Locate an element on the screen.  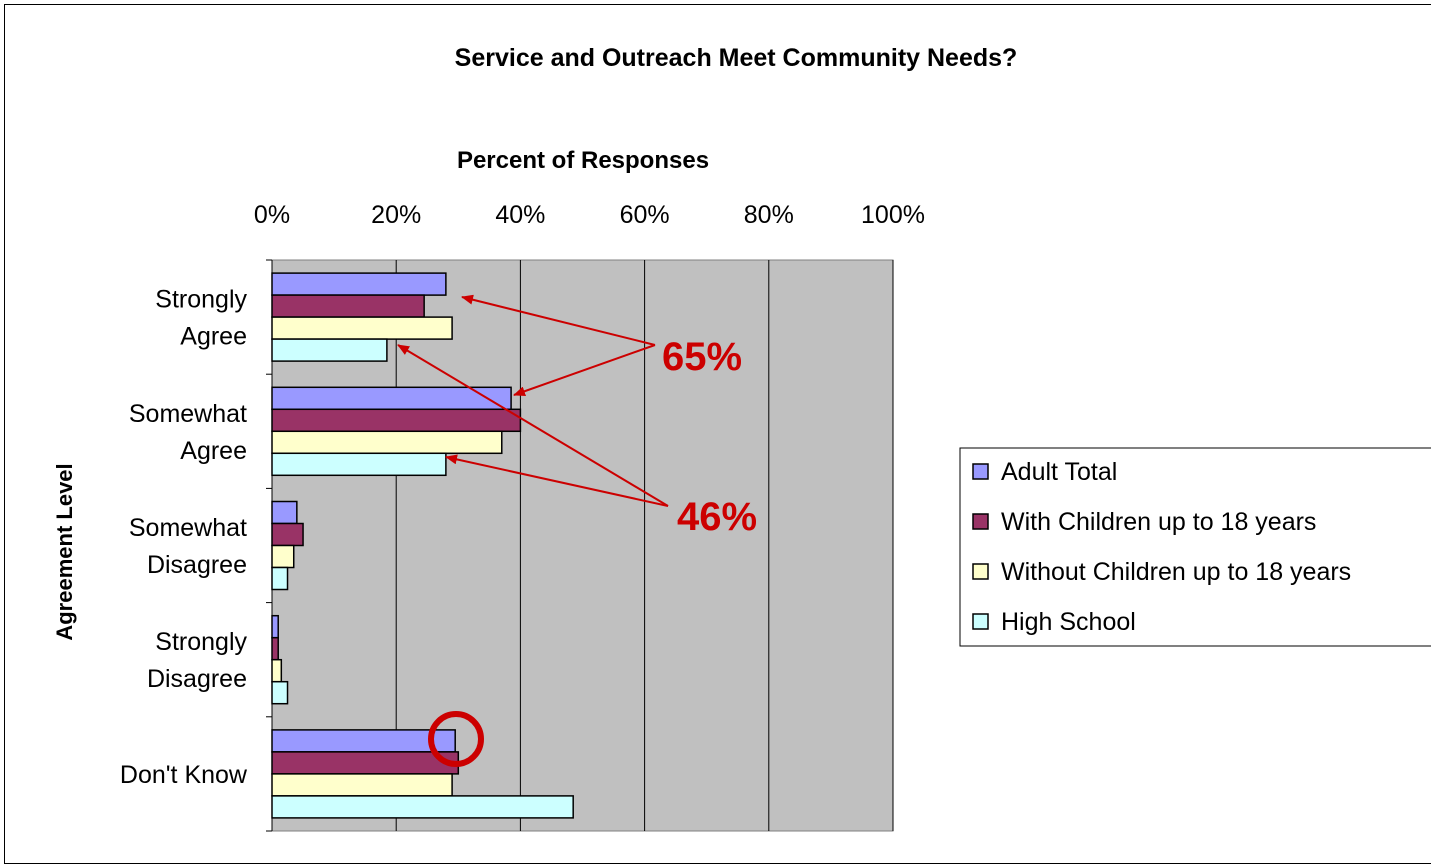
x-tick-label: 80% is located at coordinates (769, 215).